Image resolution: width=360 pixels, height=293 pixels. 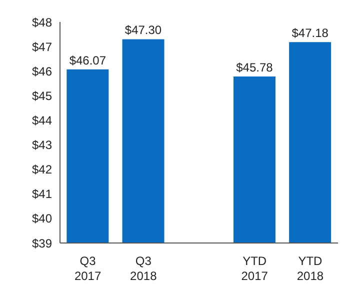 I want to click on x-tick-label: YTD 2017, so click(x=254, y=268).